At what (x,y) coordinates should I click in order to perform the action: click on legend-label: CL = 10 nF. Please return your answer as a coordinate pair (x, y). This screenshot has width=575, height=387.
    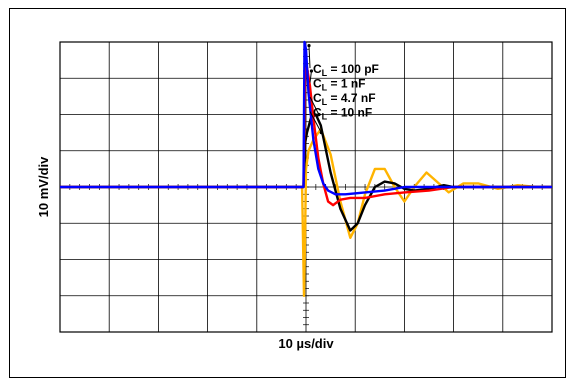
    Looking at the image, I should click on (342, 114).